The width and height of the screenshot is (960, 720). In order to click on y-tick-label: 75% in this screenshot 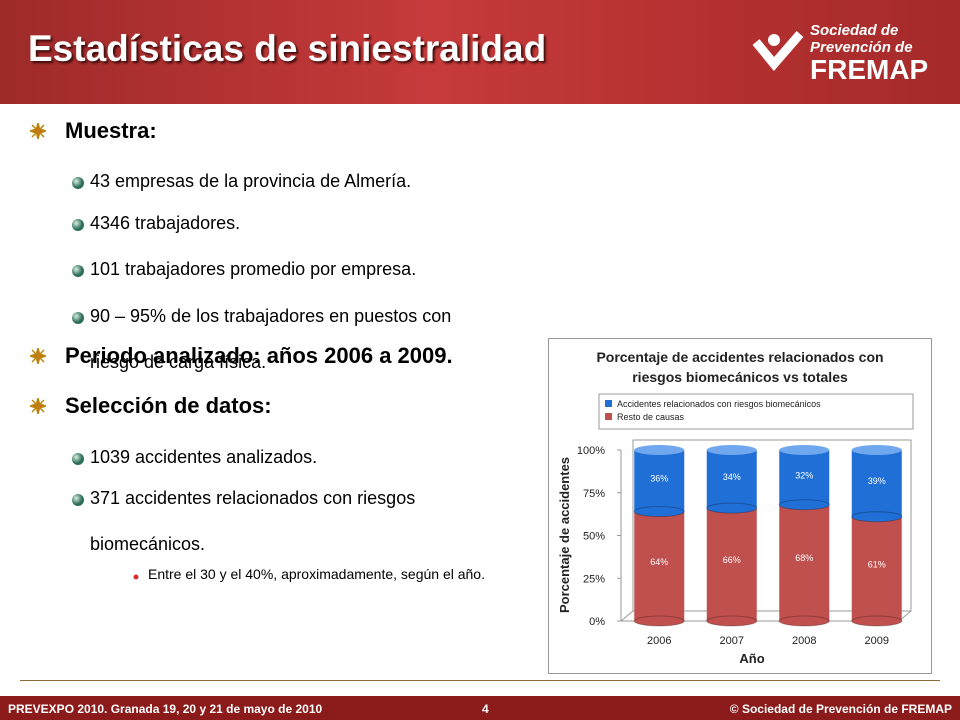, I will do `click(594, 494)`.